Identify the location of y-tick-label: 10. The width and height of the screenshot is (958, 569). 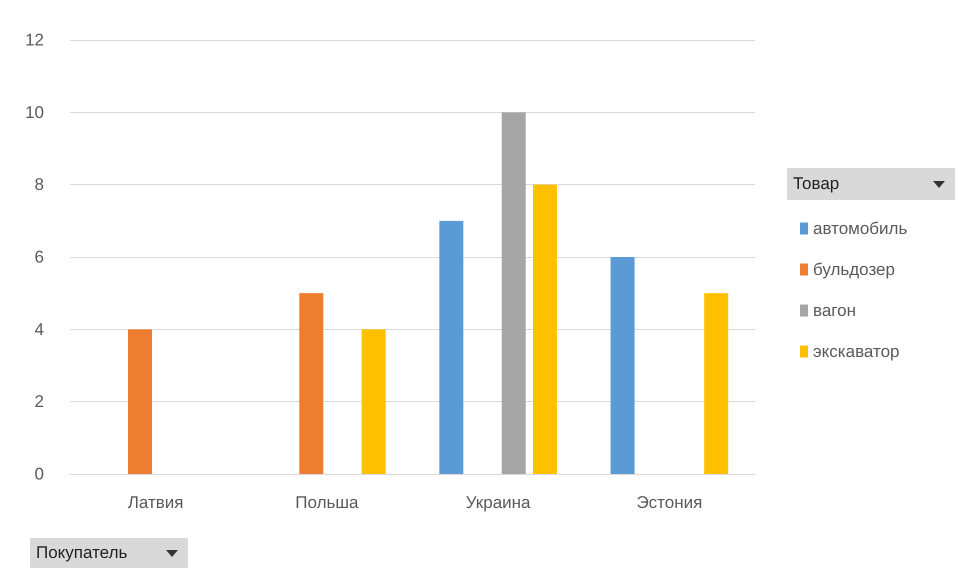
(34, 112).